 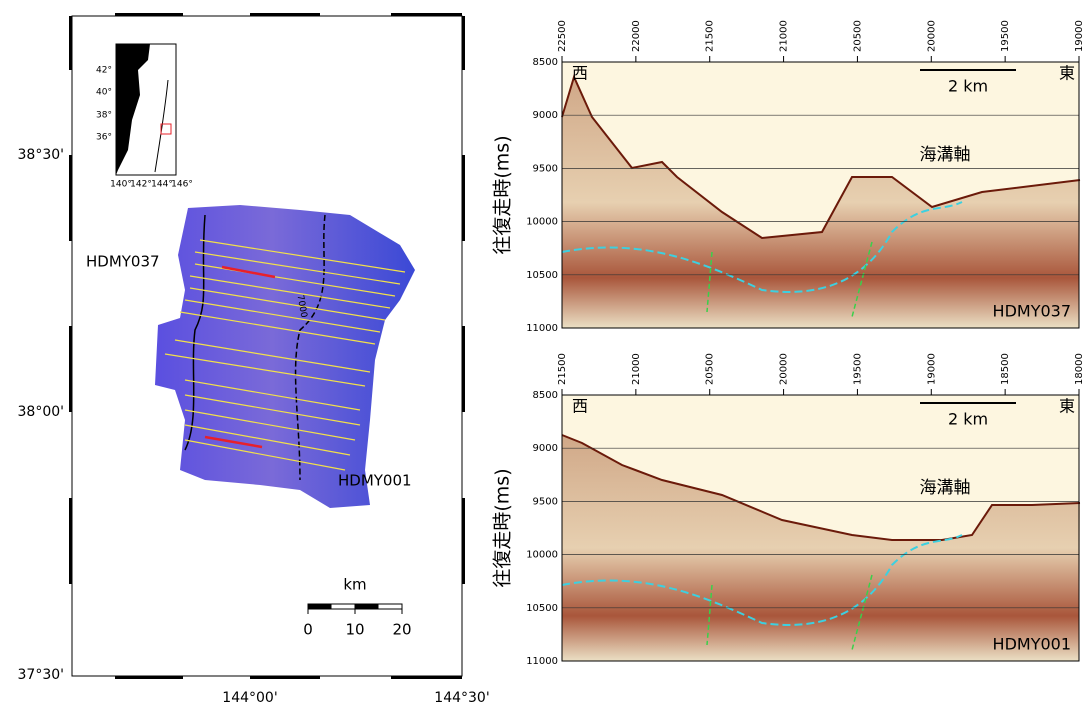 What do you see at coordinates (104, 93) in the screenshot?
I see `inset-lat-label: 40°` at bounding box center [104, 93].